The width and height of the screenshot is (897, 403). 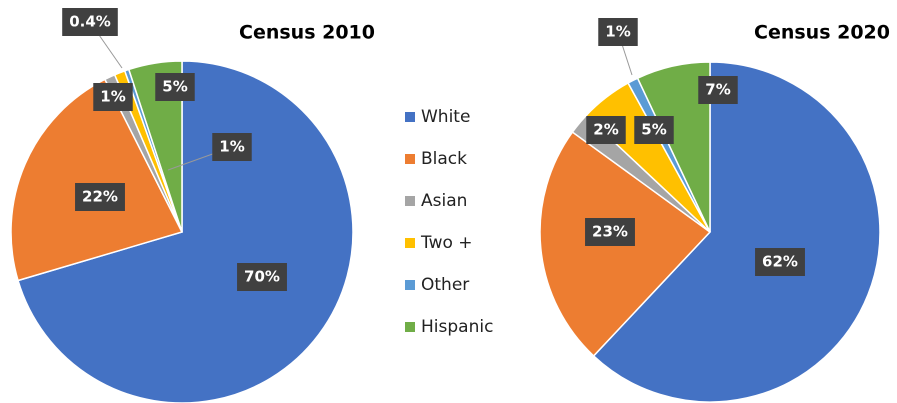 What do you see at coordinates (457, 327) in the screenshot?
I see `legend-label: Hispanic` at bounding box center [457, 327].